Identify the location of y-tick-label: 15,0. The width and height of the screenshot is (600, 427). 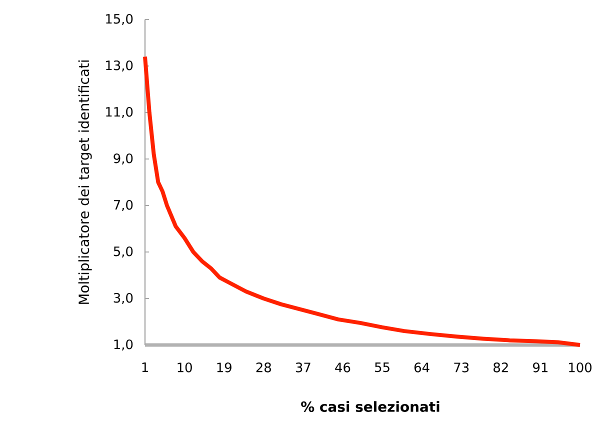
(119, 20).